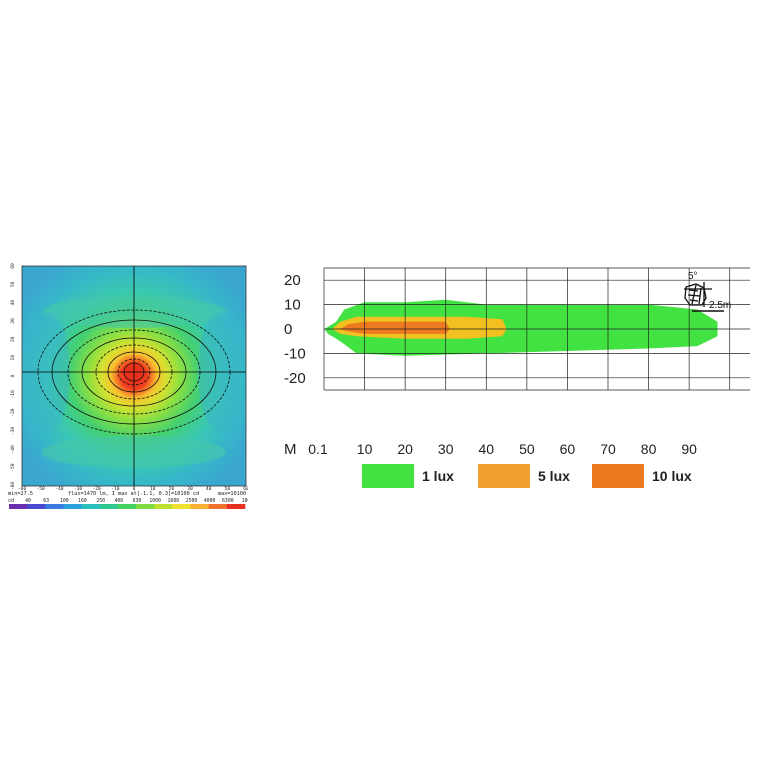 Image resolution: width=768 pixels, height=768 pixels. Describe the element at coordinates (13, 431) in the screenshot. I see `heatmap-y-tick: -30` at that location.